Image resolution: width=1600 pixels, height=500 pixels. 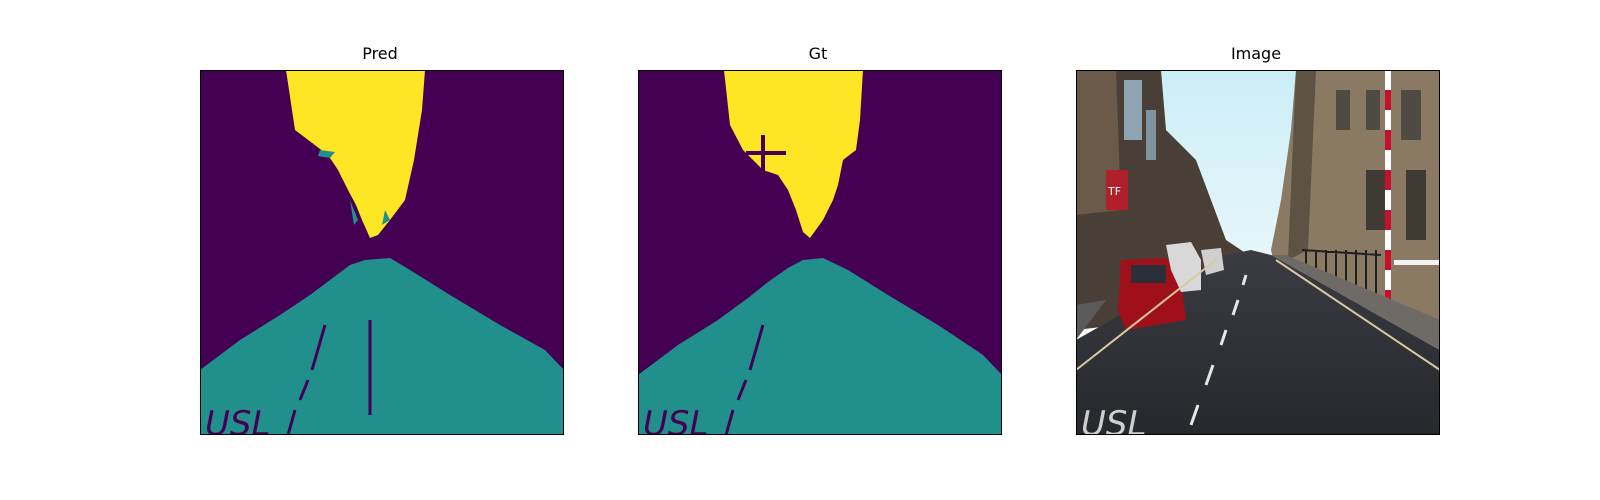 I want to click on pred-road-region, so click(x=382, y=346).